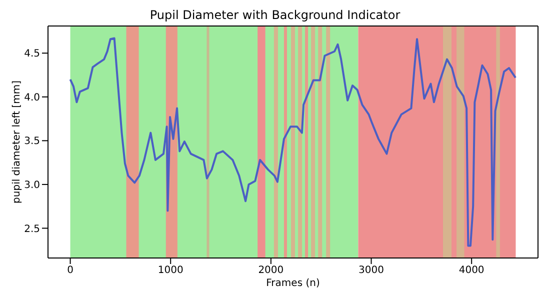  I want to click on x-tick-label: 3000, so click(371, 270).